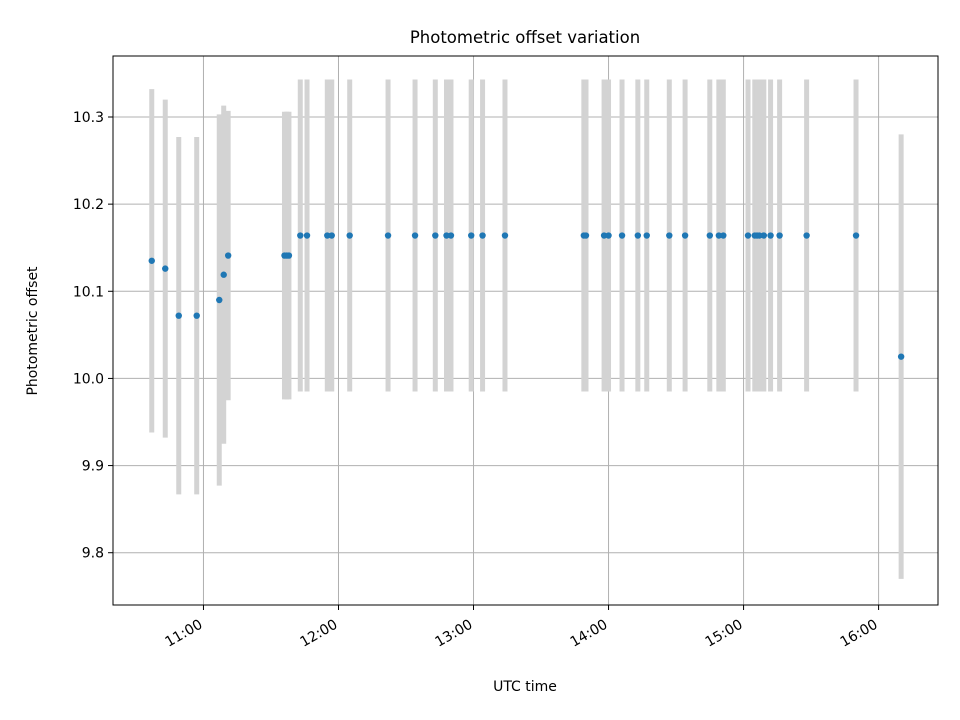  What do you see at coordinates (88, 205) in the screenshot?
I see `y-tick-label: 10.2` at bounding box center [88, 205].